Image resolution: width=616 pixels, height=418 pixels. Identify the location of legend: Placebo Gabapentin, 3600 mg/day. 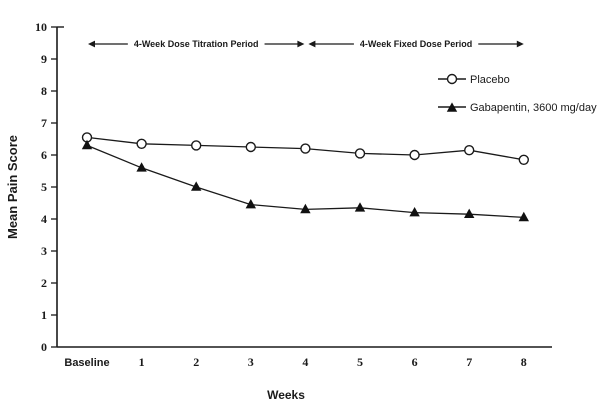
(517, 93).